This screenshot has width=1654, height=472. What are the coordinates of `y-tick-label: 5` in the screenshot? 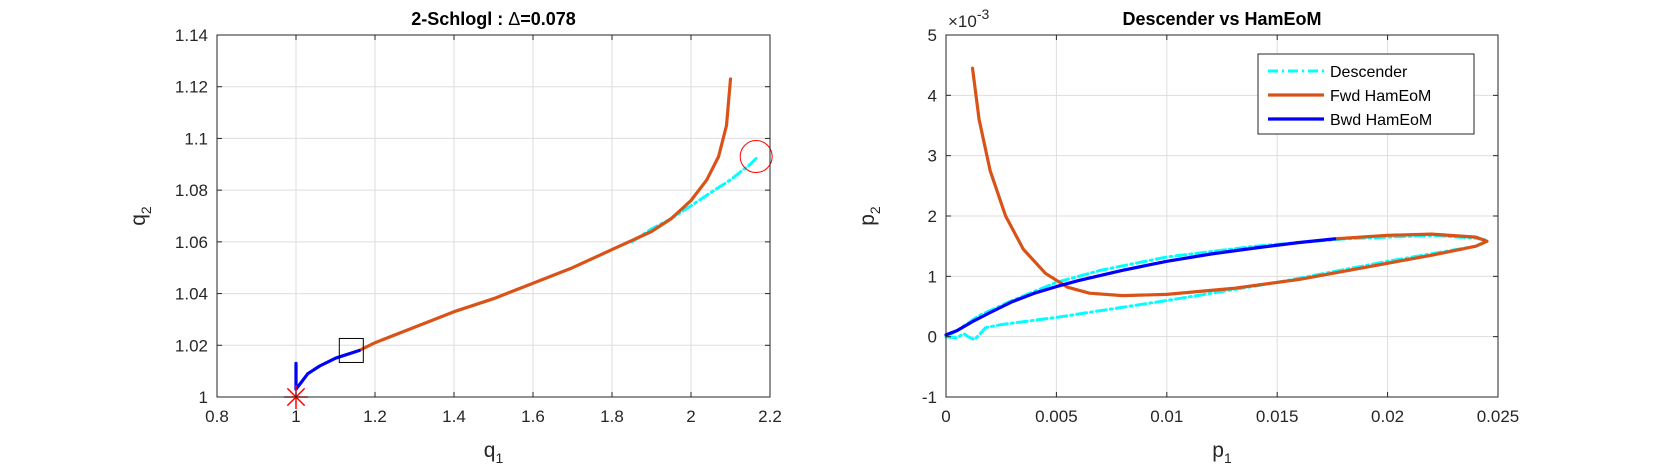 It's located at (932, 35).